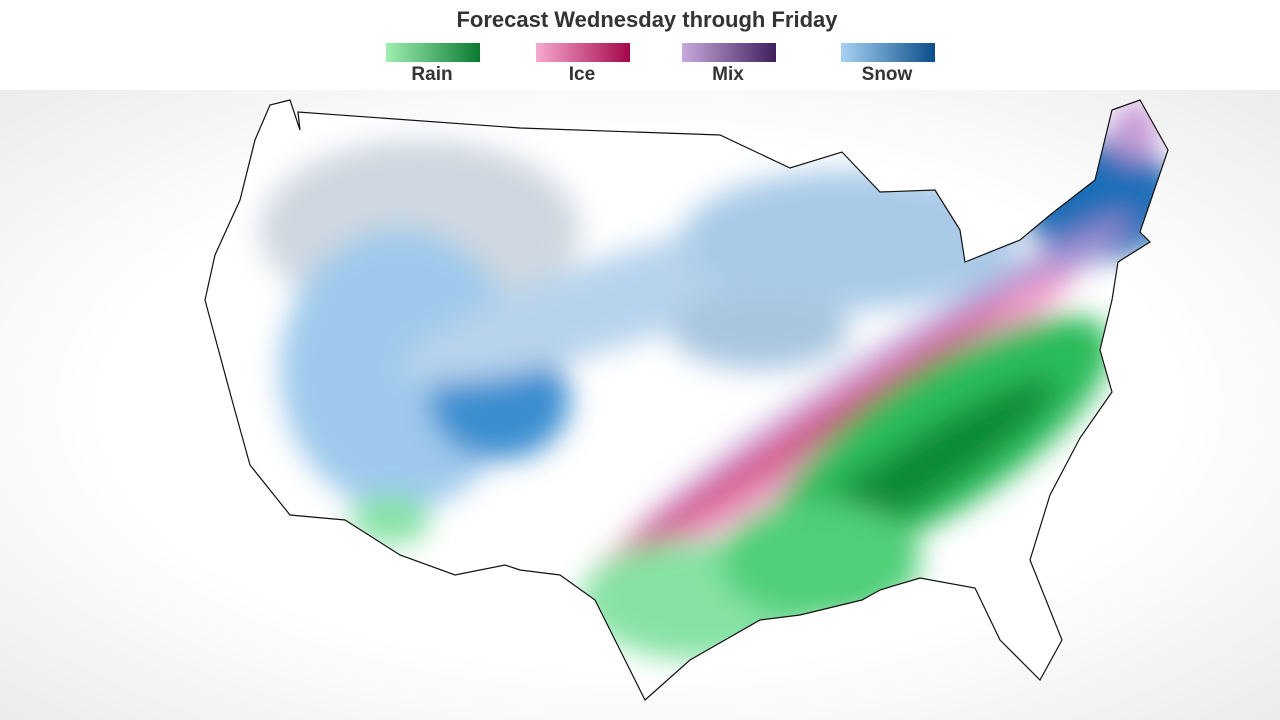 The width and height of the screenshot is (1280, 720). Describe the element at coordinates (647, 19) in the screenshot. I see `title: Forecast Wednesday through Friday` at that location.